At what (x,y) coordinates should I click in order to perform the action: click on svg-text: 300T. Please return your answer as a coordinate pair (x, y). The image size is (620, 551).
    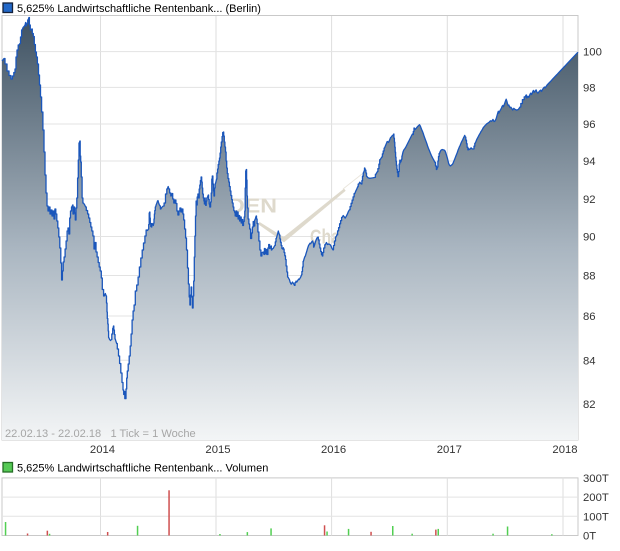
    Looking at the image, I should click on (596, 479).